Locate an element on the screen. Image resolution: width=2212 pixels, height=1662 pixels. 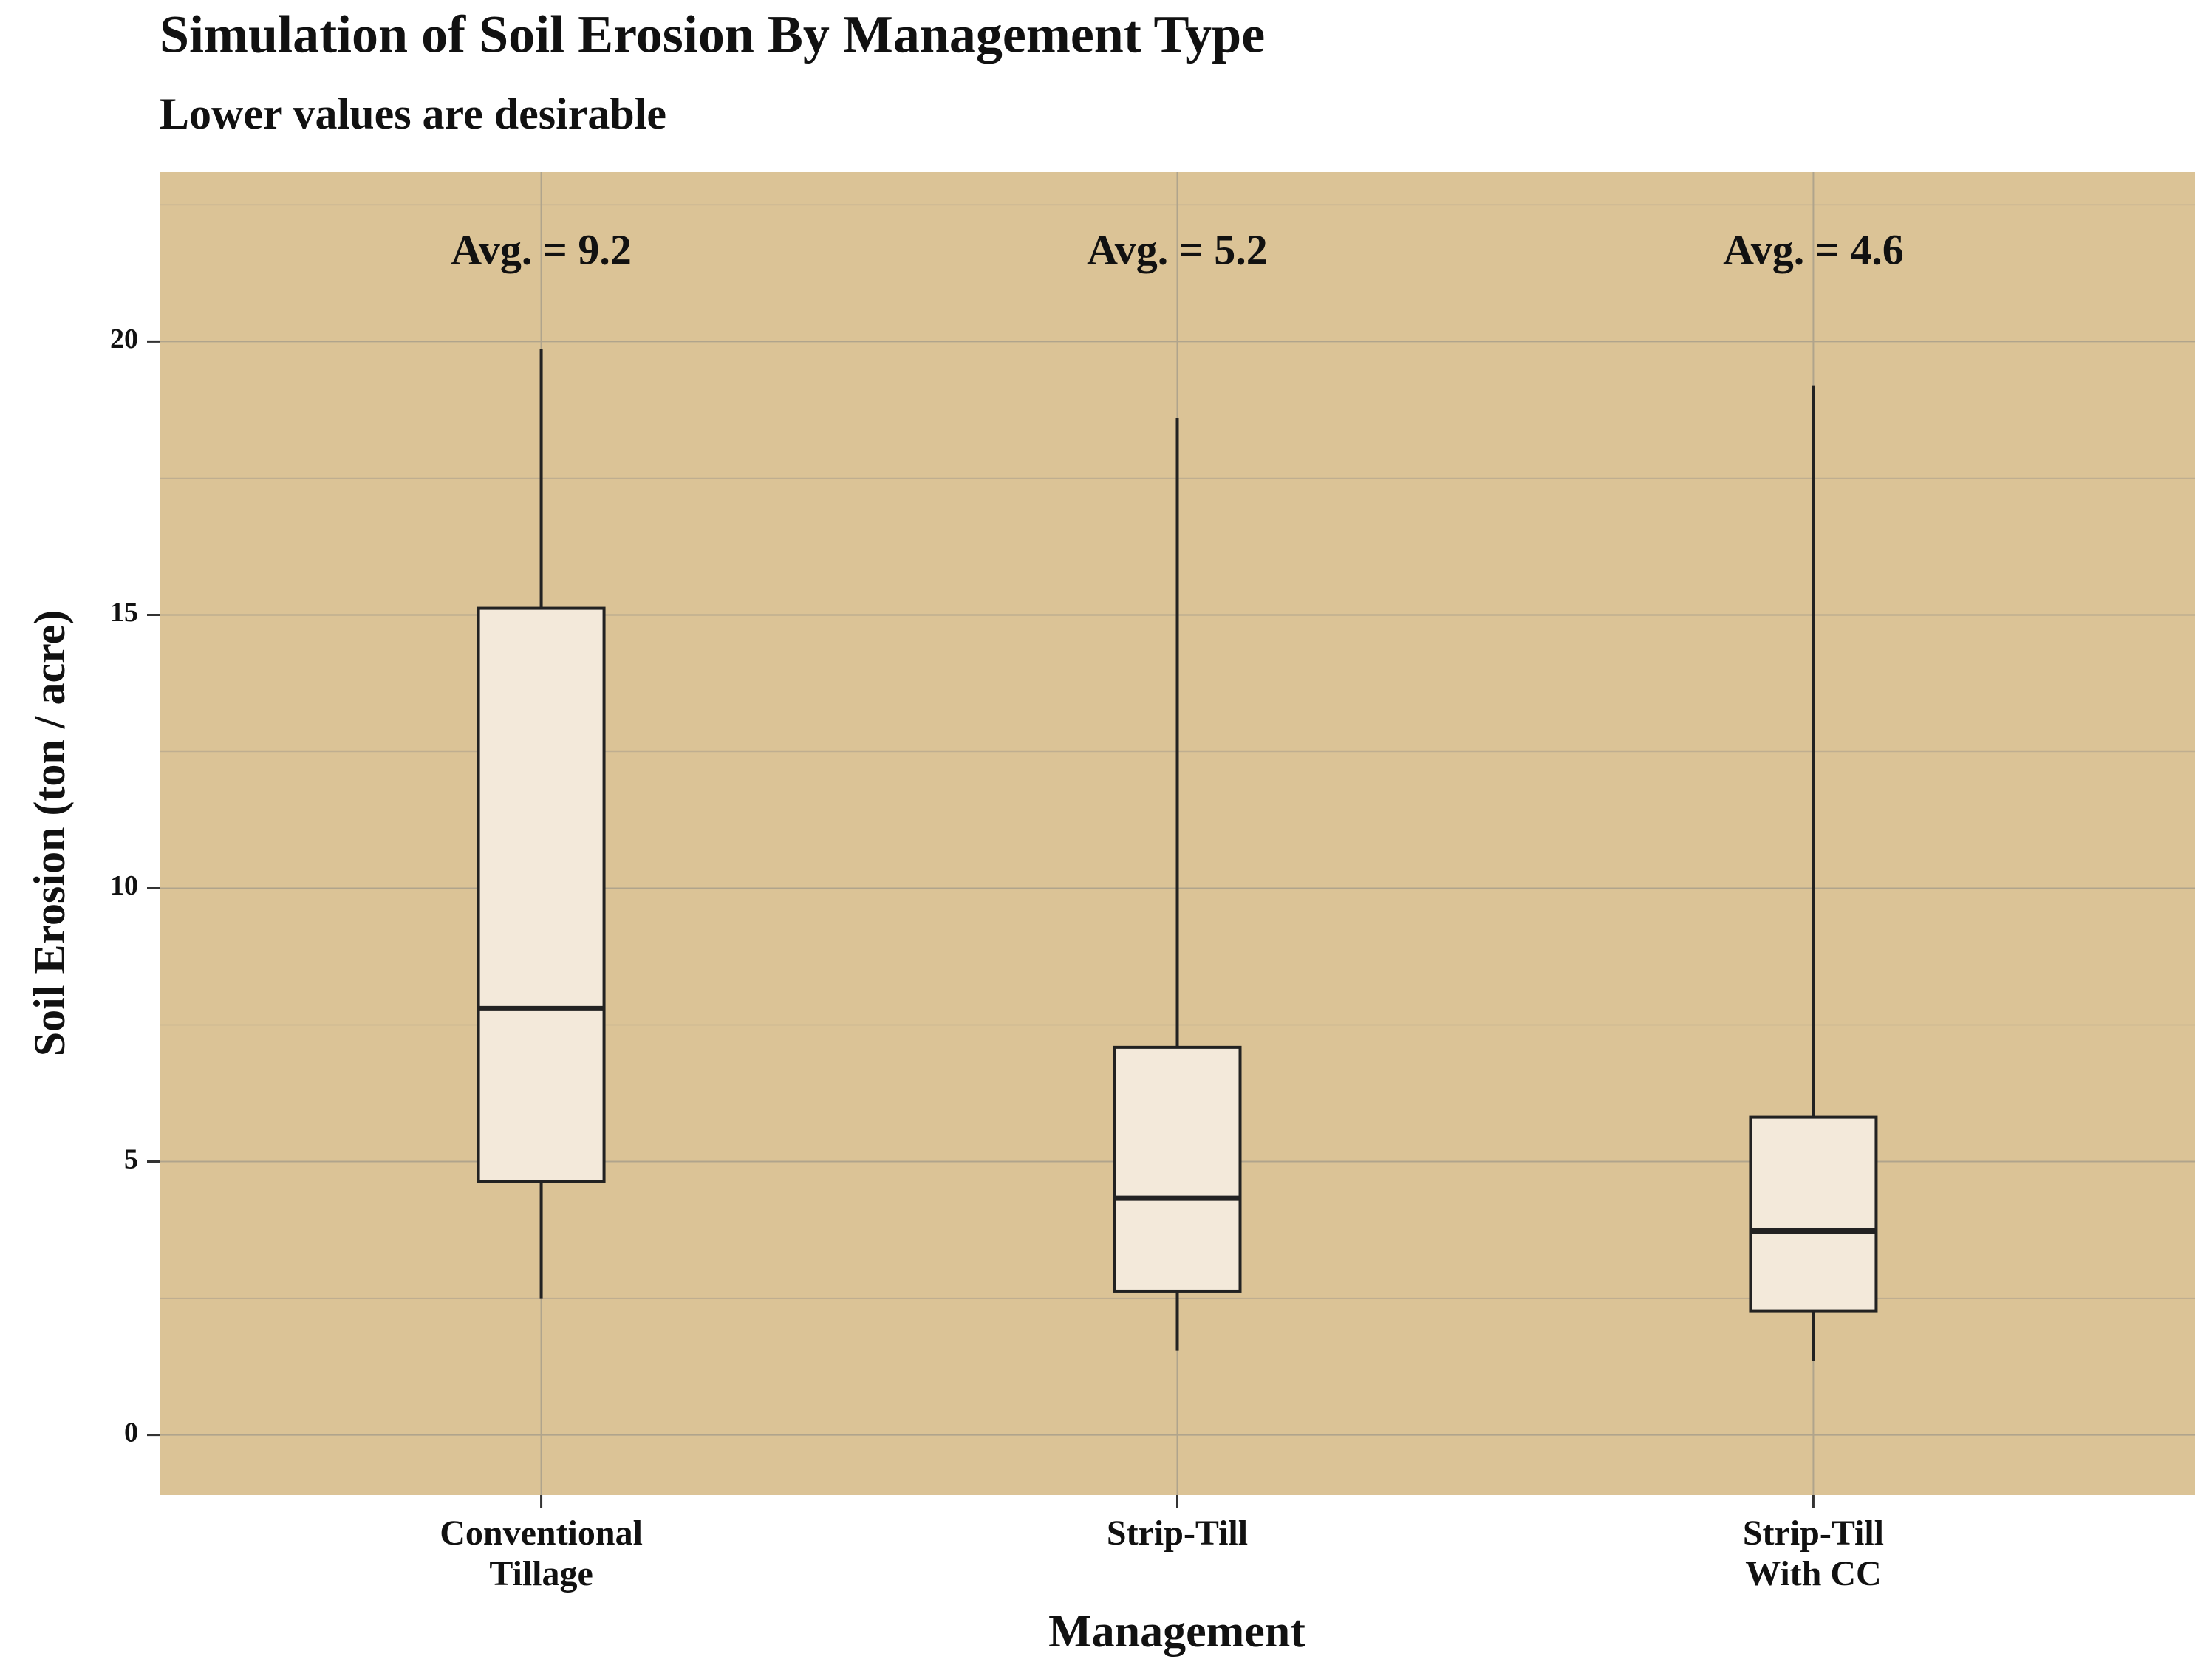
y-tick-label: 5 is located at coordinates (131, 1158).